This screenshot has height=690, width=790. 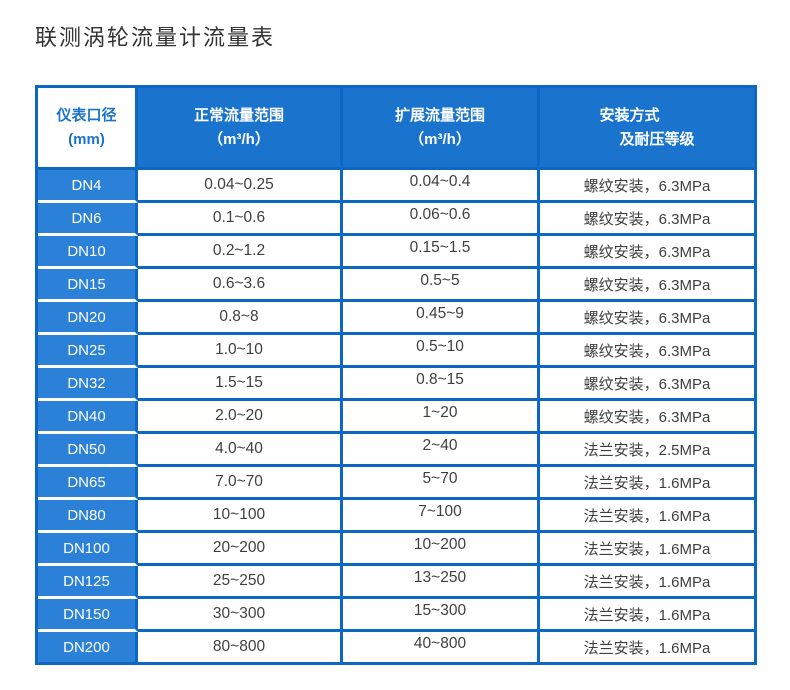 I want to click on header-installation-block: 安装方式 及耐压等级, so click(x=646, y=128).